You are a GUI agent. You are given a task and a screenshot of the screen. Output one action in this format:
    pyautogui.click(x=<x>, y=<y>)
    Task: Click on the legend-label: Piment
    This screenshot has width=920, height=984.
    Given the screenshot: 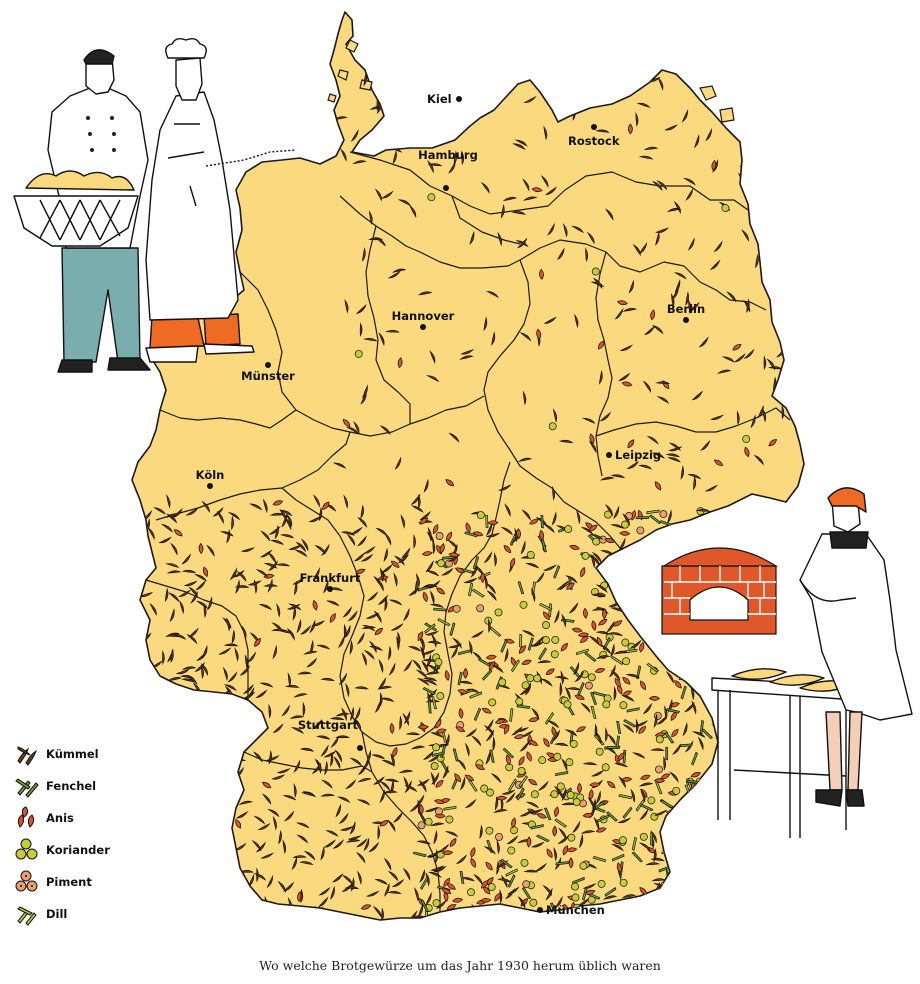 What is the action you would take?
    pyautogui.click(x=69, y=882)
    